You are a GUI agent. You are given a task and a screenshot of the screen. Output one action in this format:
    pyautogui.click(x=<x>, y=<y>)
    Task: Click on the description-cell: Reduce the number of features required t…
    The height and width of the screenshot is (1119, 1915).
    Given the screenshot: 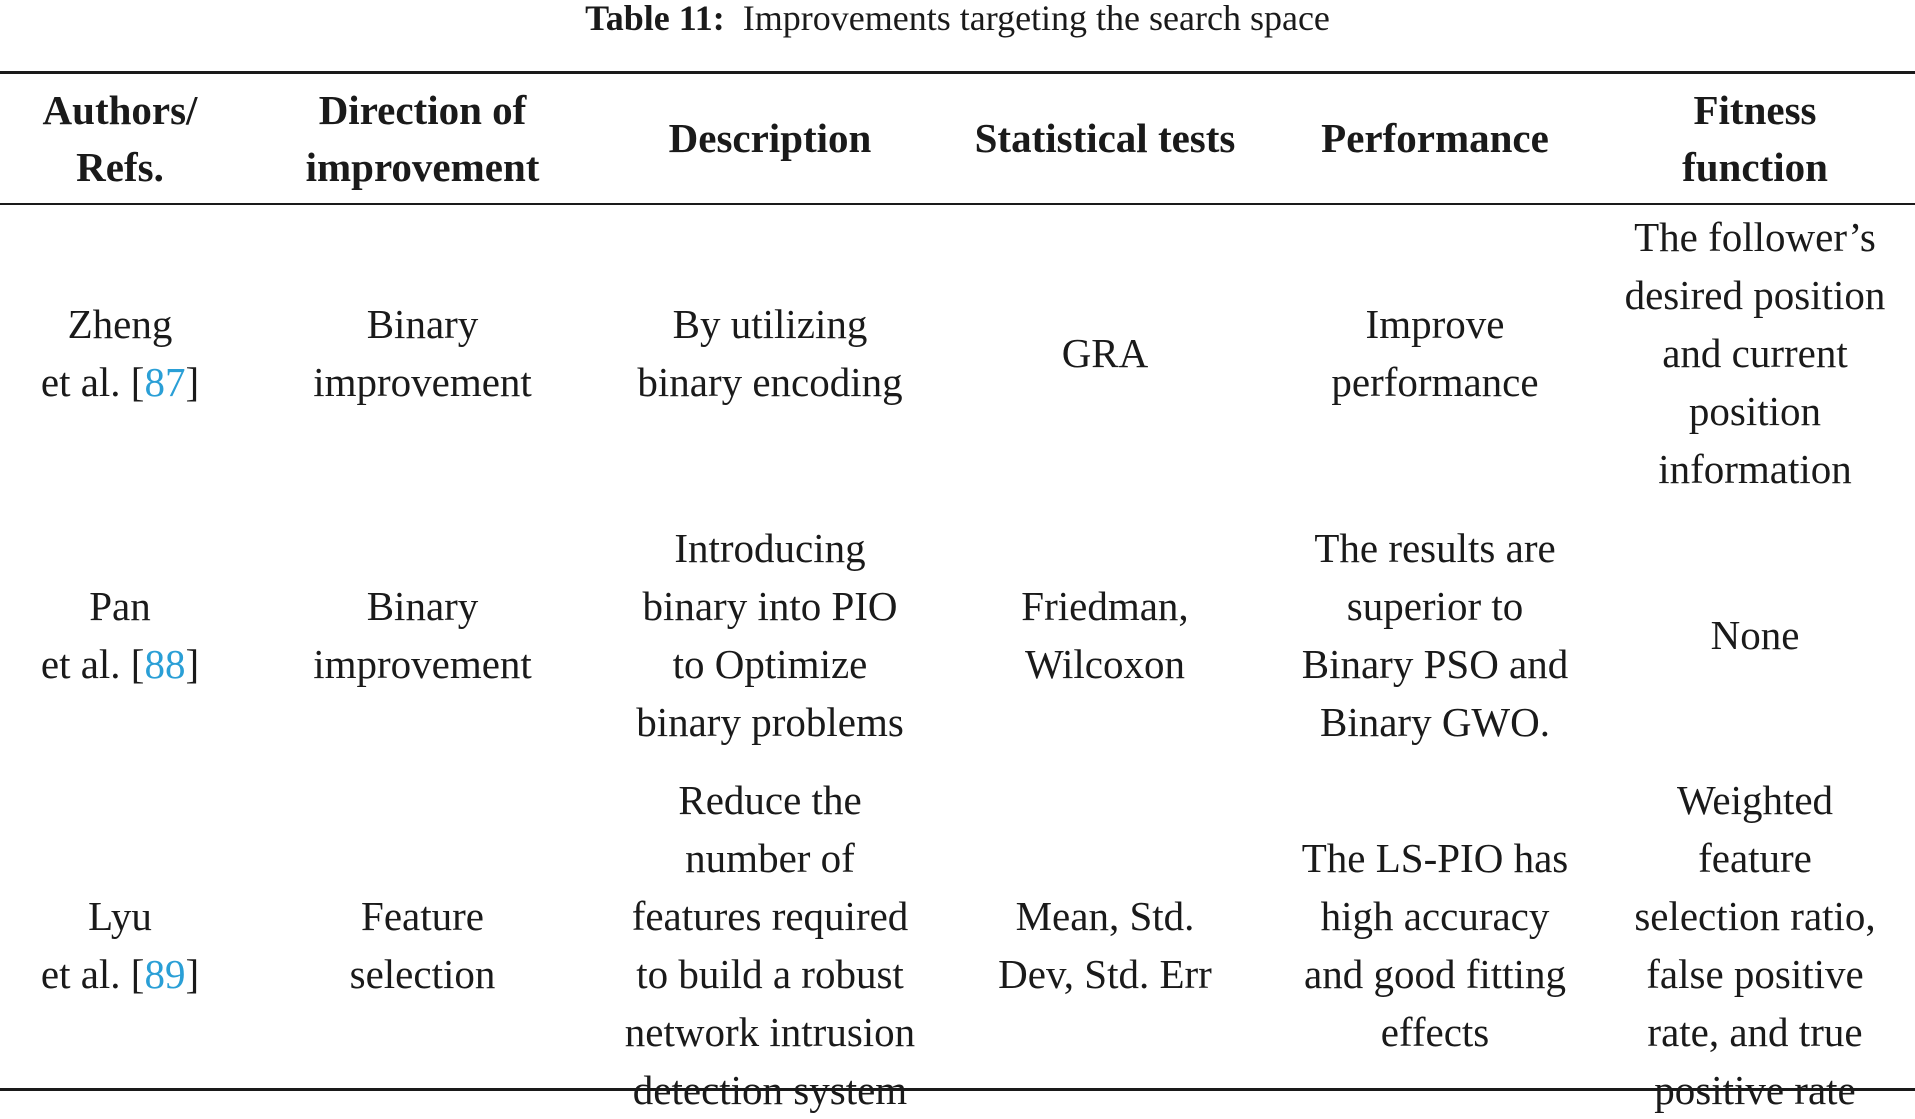 What is the action you would take?
    pyautogui.click(x=770, y=944)
    